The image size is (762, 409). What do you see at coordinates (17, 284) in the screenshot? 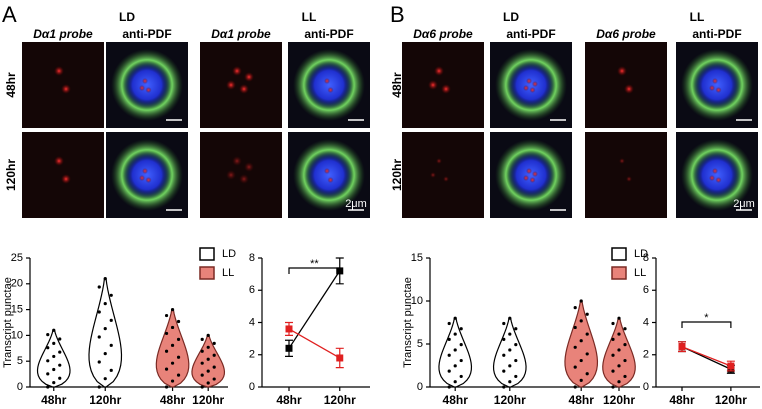
I see `y-tick-label: 20` at bounding box center [17, 284].